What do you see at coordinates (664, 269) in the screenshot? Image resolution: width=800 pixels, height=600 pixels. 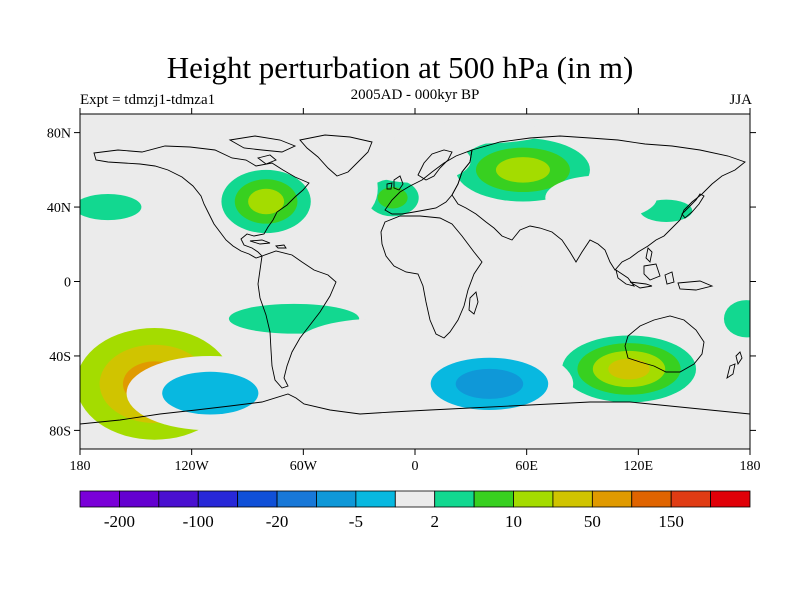 I see `coastline-indonesia` at bounding box center [664, 269].